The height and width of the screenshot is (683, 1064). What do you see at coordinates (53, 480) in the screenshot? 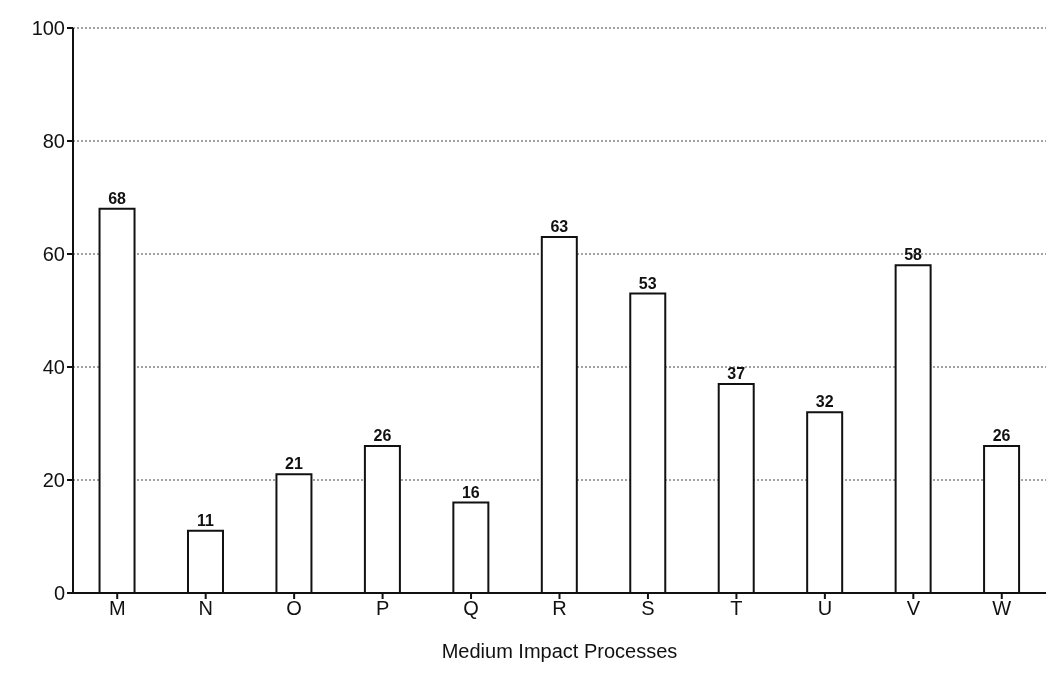
I see `y-tick-label: 20` at bounding box center [53, 480].